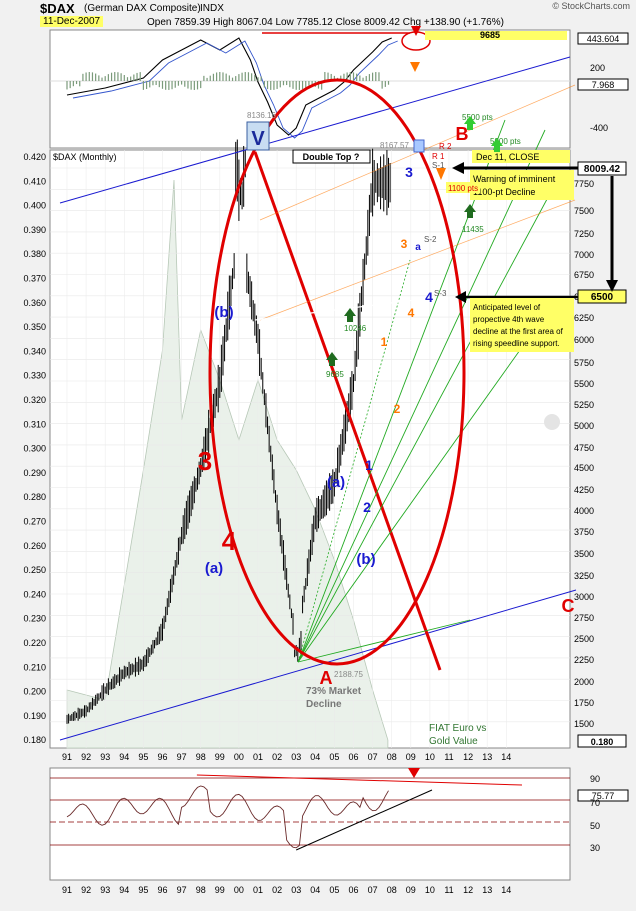 This screenshot has height=911, width=636. What do you see at coordinates (416, 31) in the screenshot?
I see `top-down-arrow-red` at bounding box center [416, 31].